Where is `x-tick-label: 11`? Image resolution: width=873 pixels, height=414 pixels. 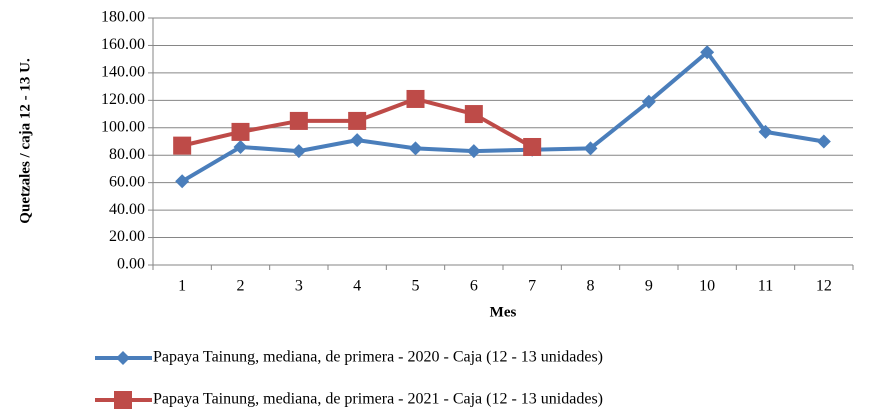 x-tick-label: 11 is located at coordinates (765, 286).